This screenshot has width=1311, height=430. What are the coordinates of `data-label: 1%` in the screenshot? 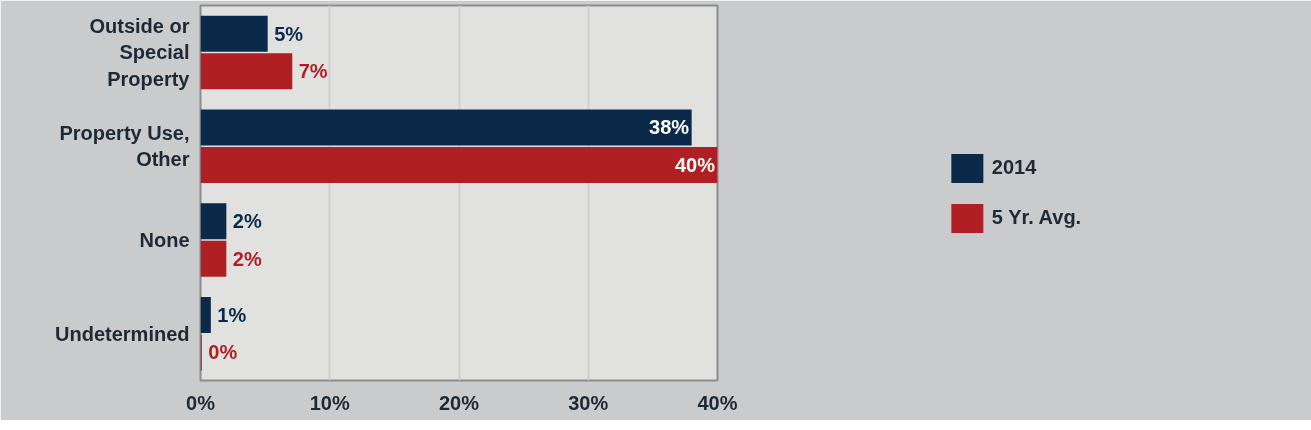 It's located at (232, 314).